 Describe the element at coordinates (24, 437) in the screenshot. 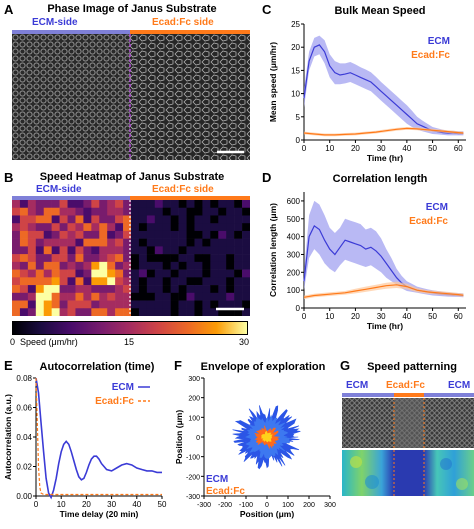

I see `y-tick-label: 0.04` at that location.